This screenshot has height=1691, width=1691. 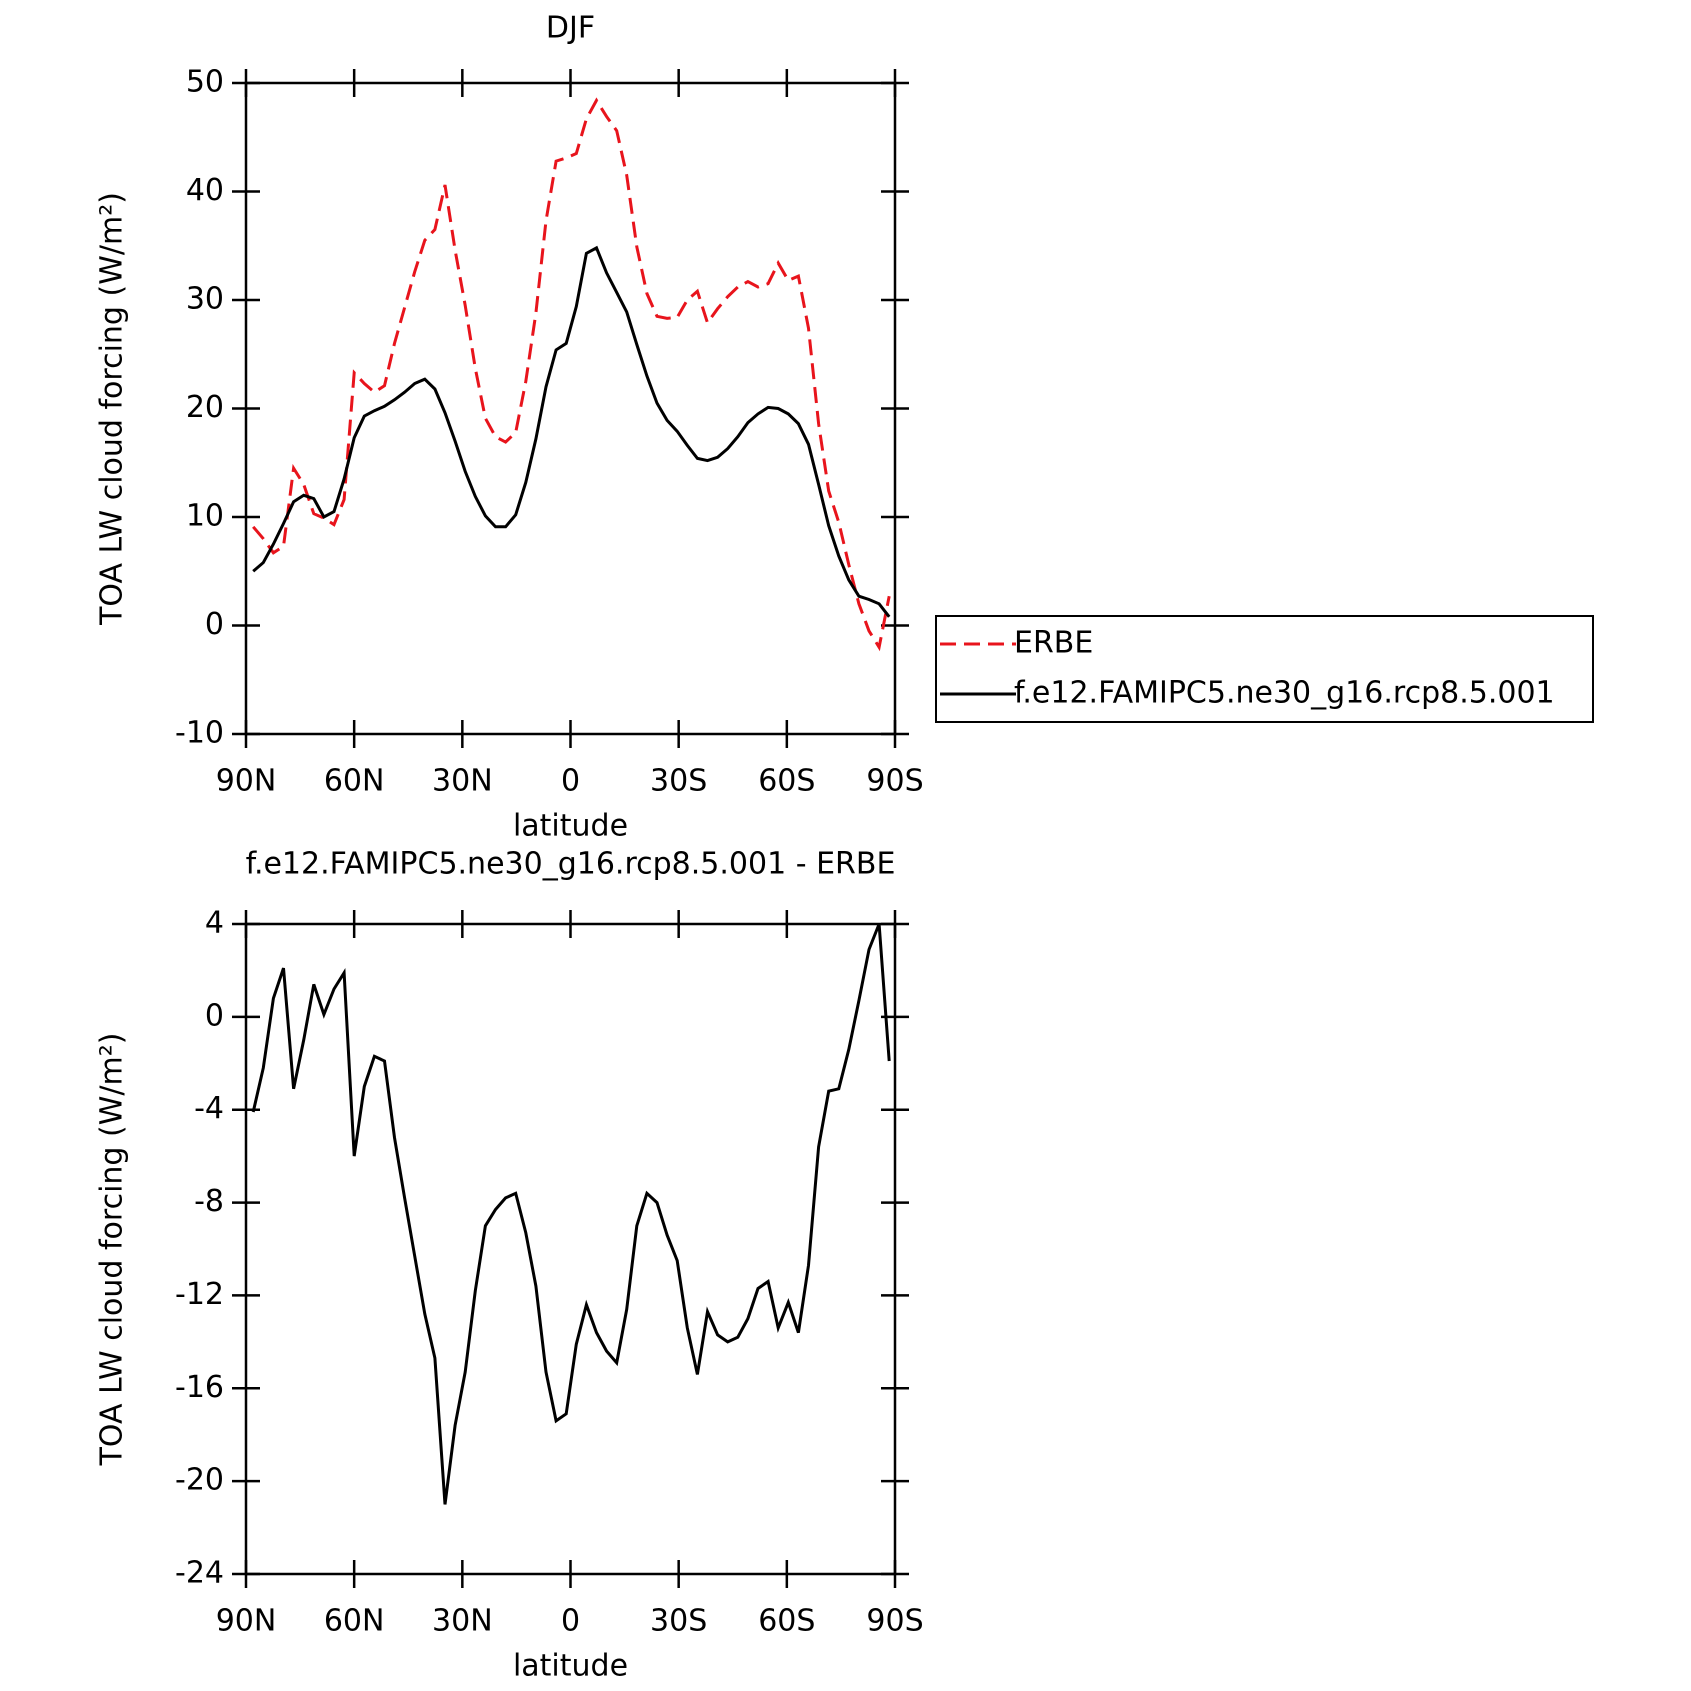 I want to click on chart-title: DJF, so click(x=570, y=28).